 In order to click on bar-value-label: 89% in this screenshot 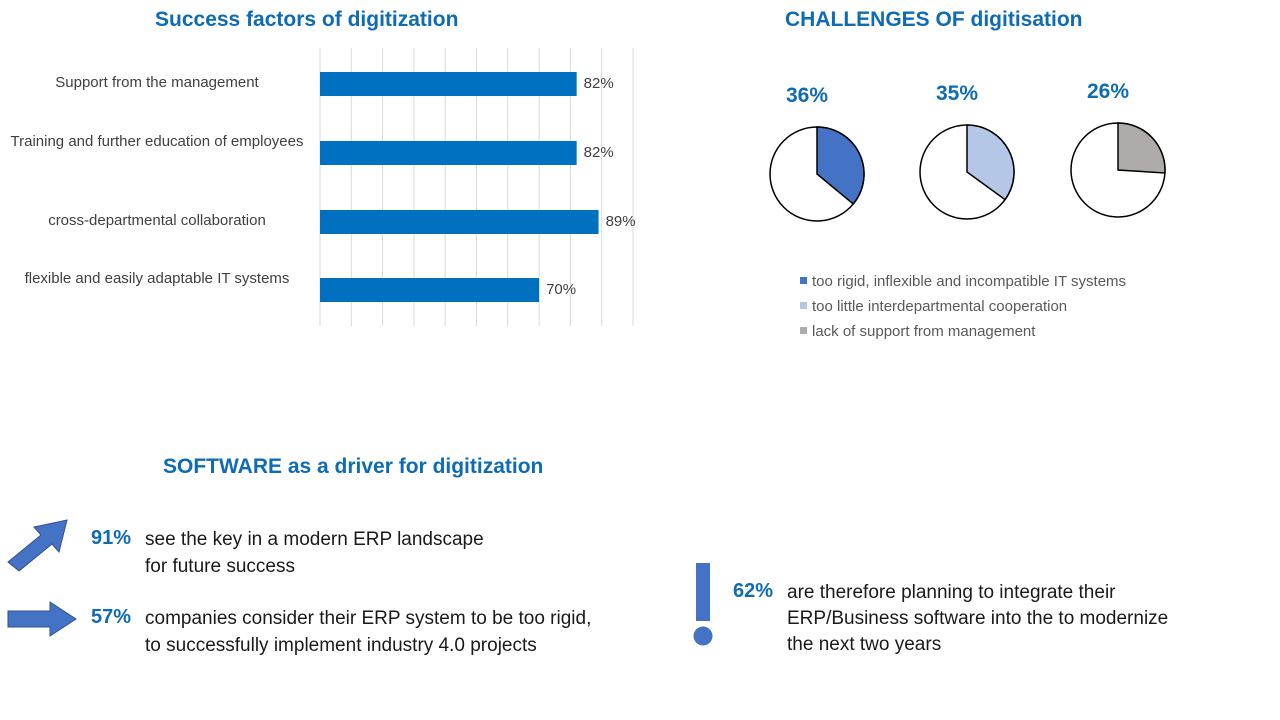, I will do `click(620, 221)`.